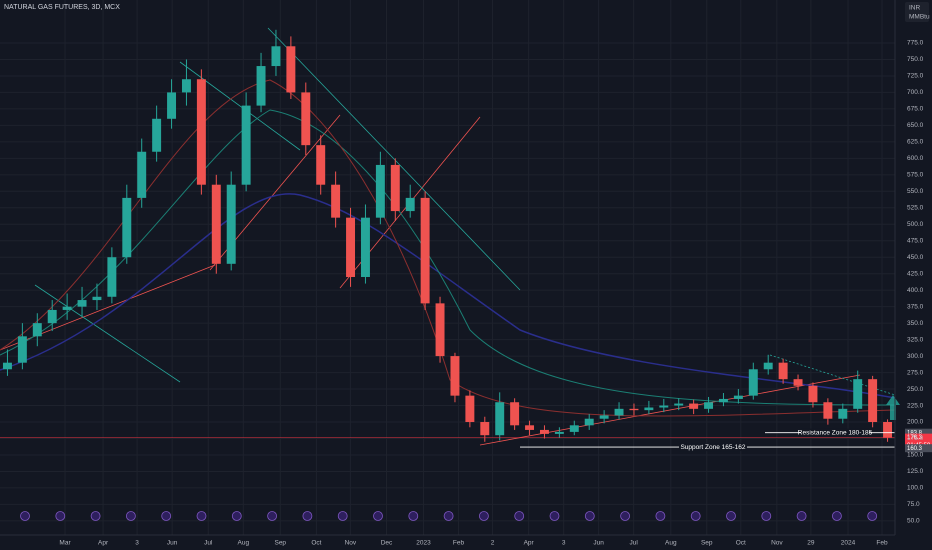 This screenshot has height=550, width=932. Describe the element at coordinates (915, 8) in the screenshot. I see `currency: INR` at that location.